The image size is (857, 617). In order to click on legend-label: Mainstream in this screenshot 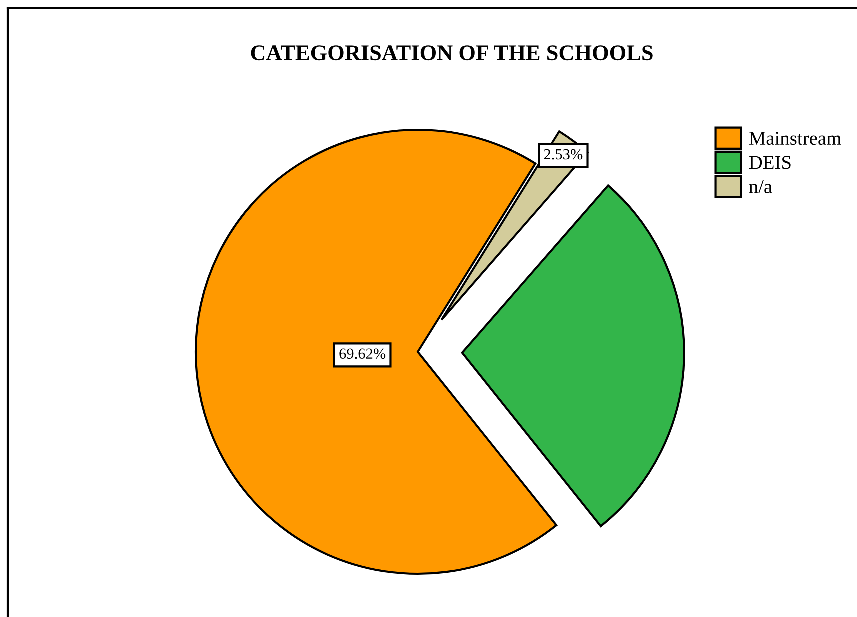, I will do `click(795, 139)`.